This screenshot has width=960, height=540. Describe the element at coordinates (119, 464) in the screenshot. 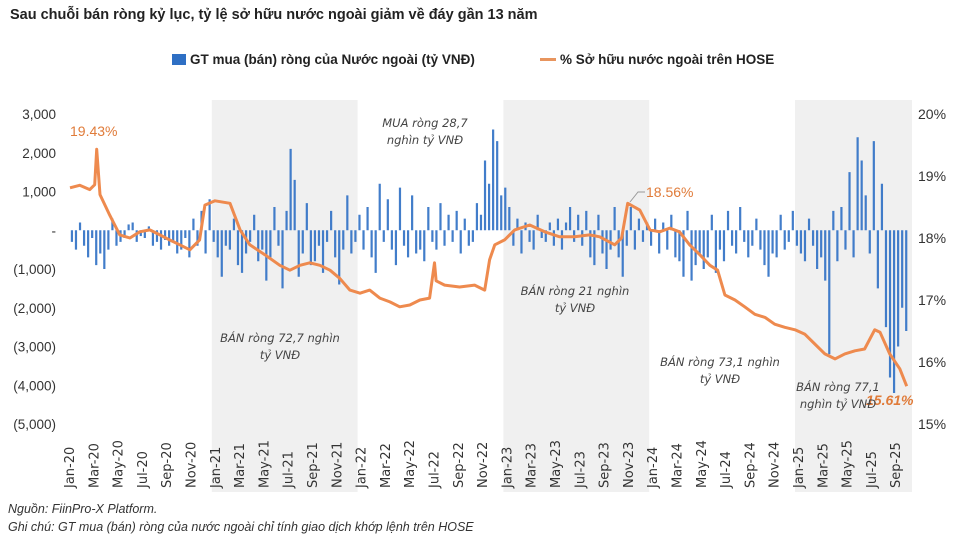

I see `x-tick: May-20` at that location.